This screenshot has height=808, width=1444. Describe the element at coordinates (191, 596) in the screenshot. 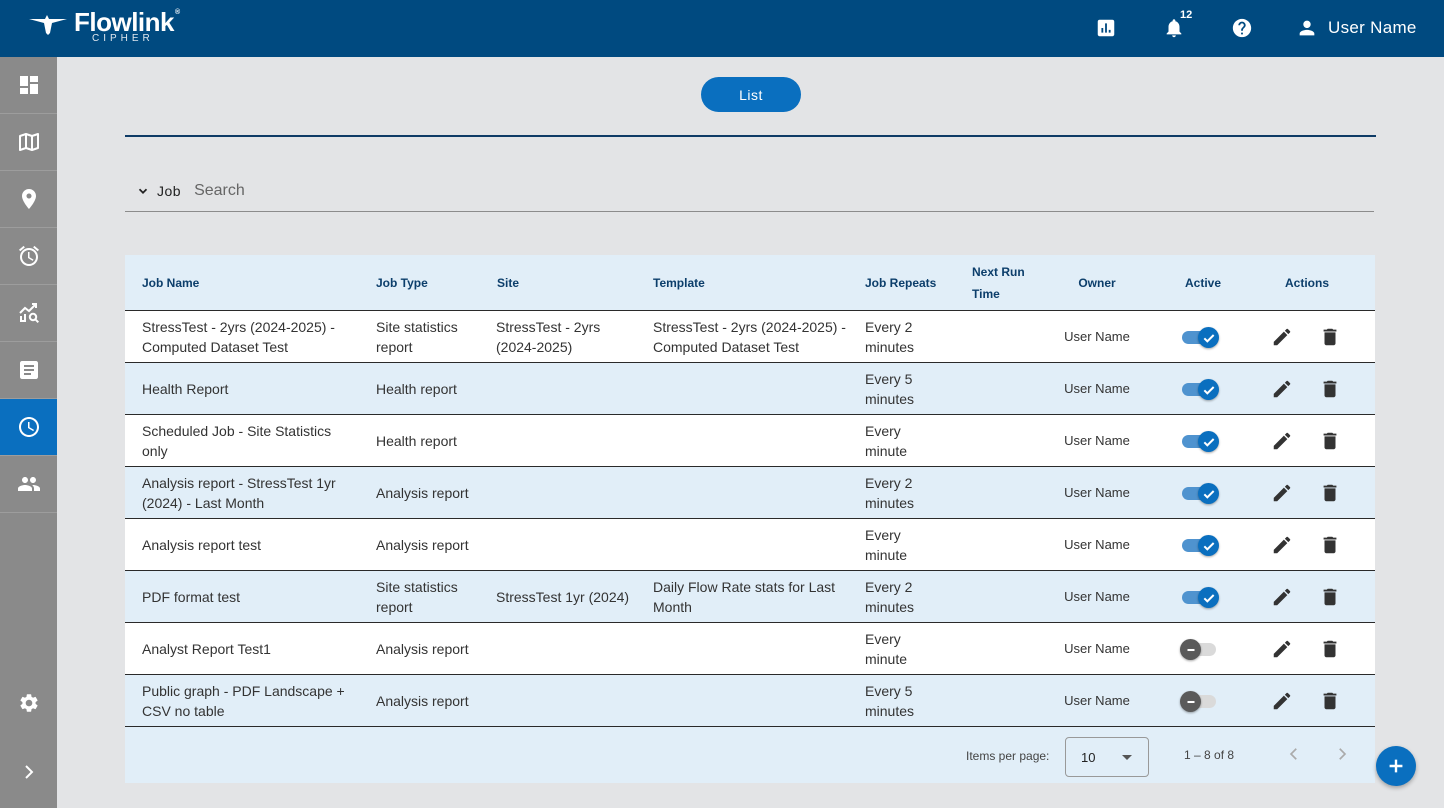

I see `cell-job-name: PDF format test` at that location.